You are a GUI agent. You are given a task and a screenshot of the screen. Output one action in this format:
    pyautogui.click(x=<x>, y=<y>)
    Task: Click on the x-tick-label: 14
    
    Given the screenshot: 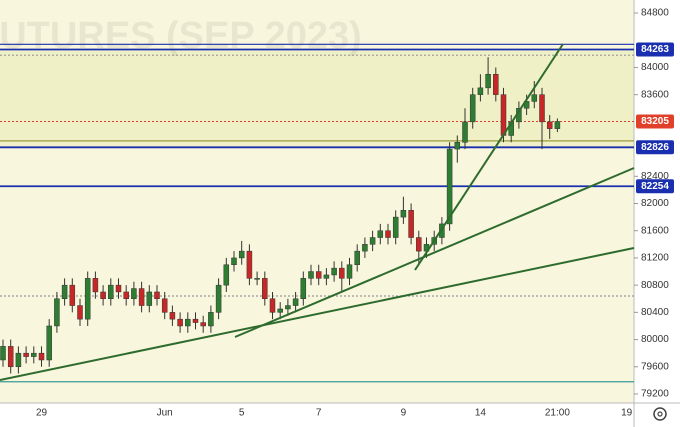 What is the action you would take?
    pyautogui.click(x=481, y=413)
    